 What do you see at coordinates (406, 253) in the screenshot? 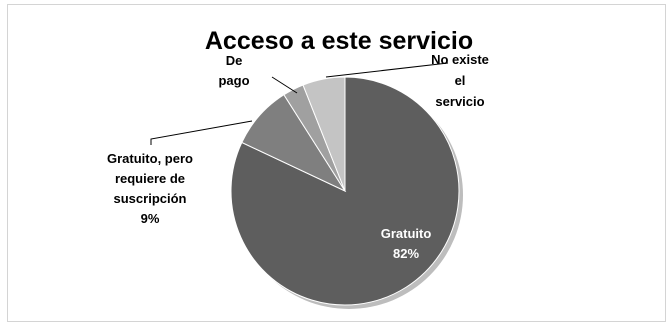
I see `slice-label-line: 82%` at bounding box center [406, 253].